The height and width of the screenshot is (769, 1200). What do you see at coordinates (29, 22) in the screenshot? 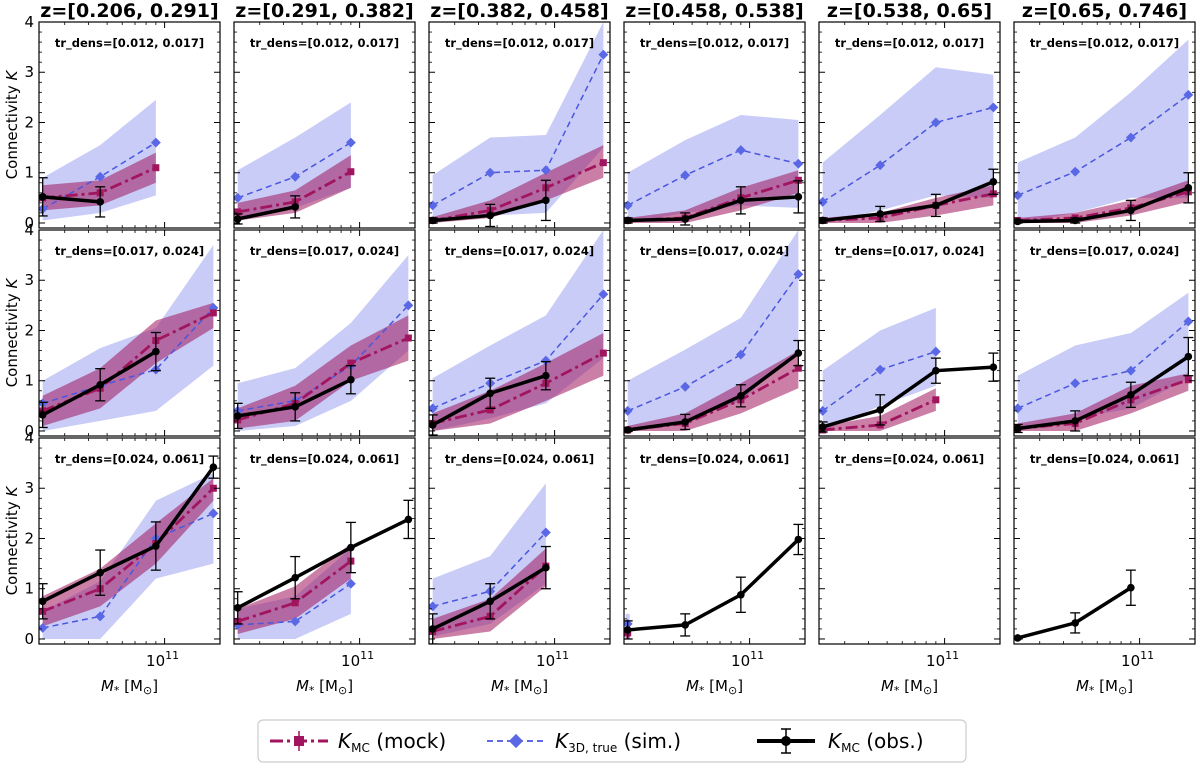
I see `y-tick-label: 4` at bounding box center [29, 22].